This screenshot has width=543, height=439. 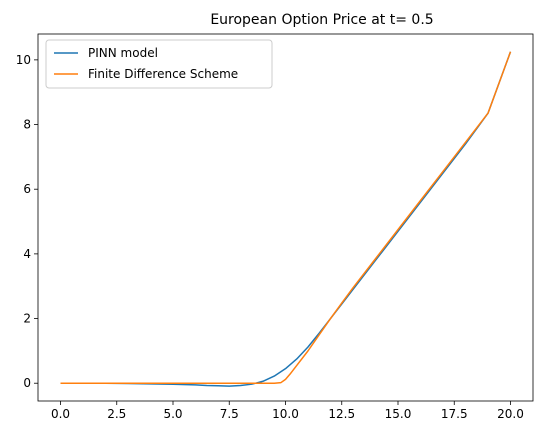 What do you see at coordinates (116, 414) in the screenshot?
I see `x-tick-label: 2.5` at bounding box center [116, 414].